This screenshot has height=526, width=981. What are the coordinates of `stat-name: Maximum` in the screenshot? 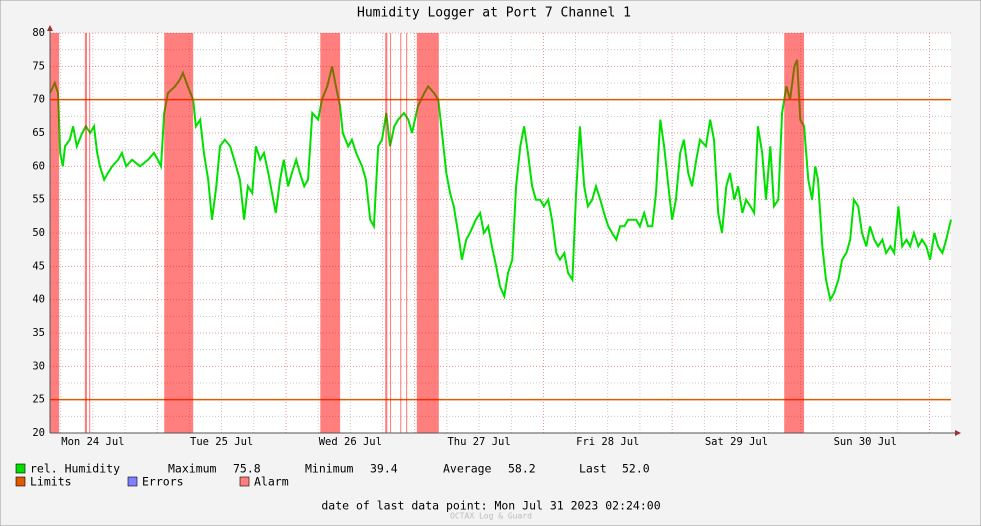 It's located at (192, 469).